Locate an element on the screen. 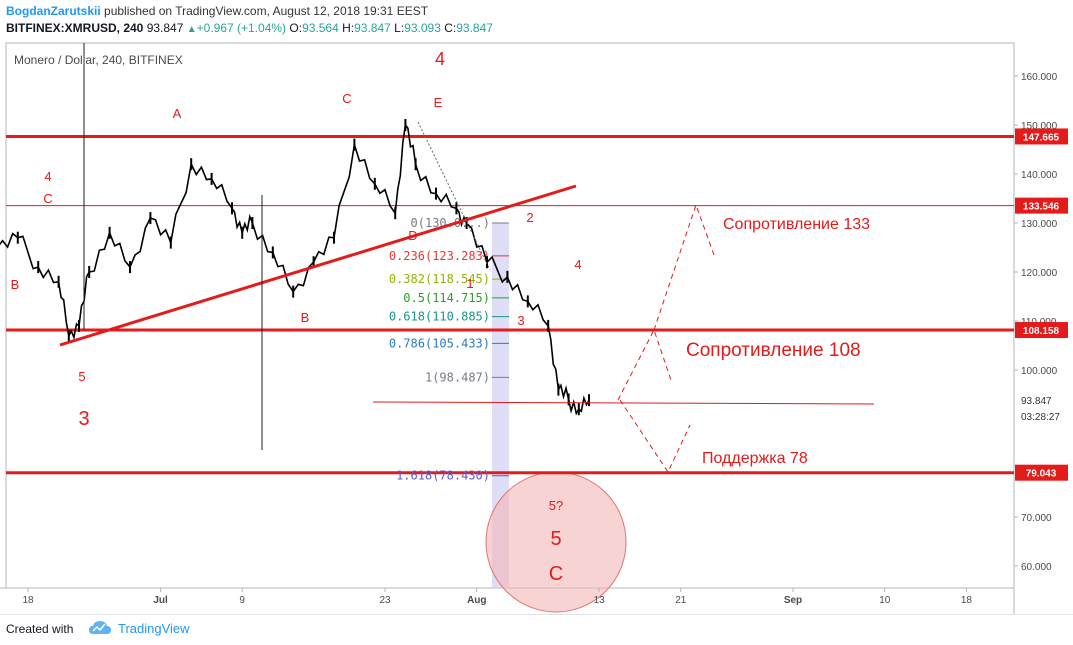  wave-label-c-left: C is located at coordinates (47, 198).